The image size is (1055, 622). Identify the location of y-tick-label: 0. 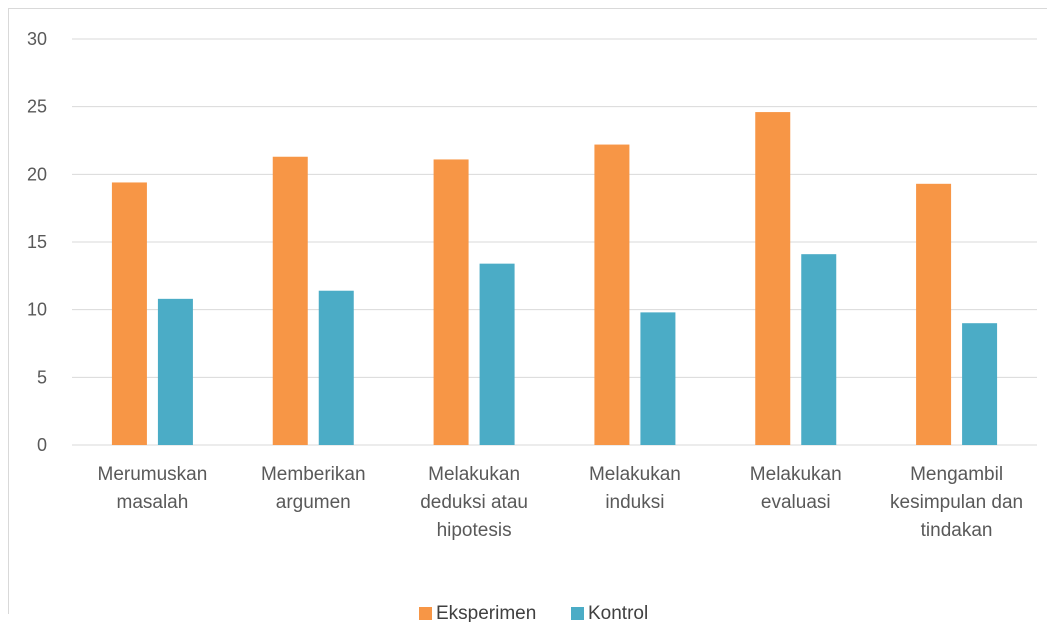
(42, 445).